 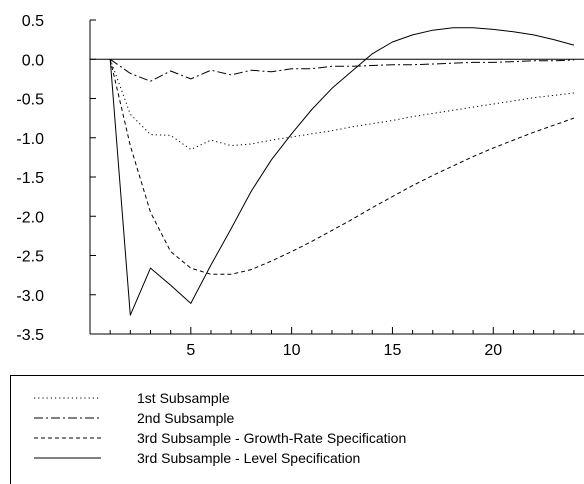 I want to click on x-tick-label: 15, so click(x=393, y=350).